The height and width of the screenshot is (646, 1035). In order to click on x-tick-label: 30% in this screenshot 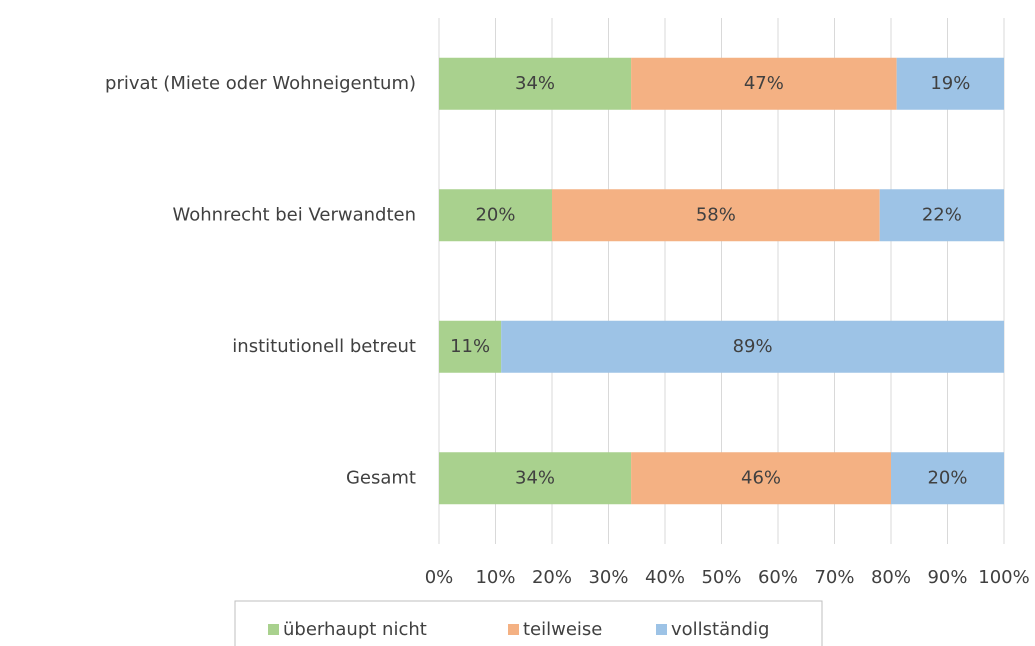, I will do `click(608, 577)`.